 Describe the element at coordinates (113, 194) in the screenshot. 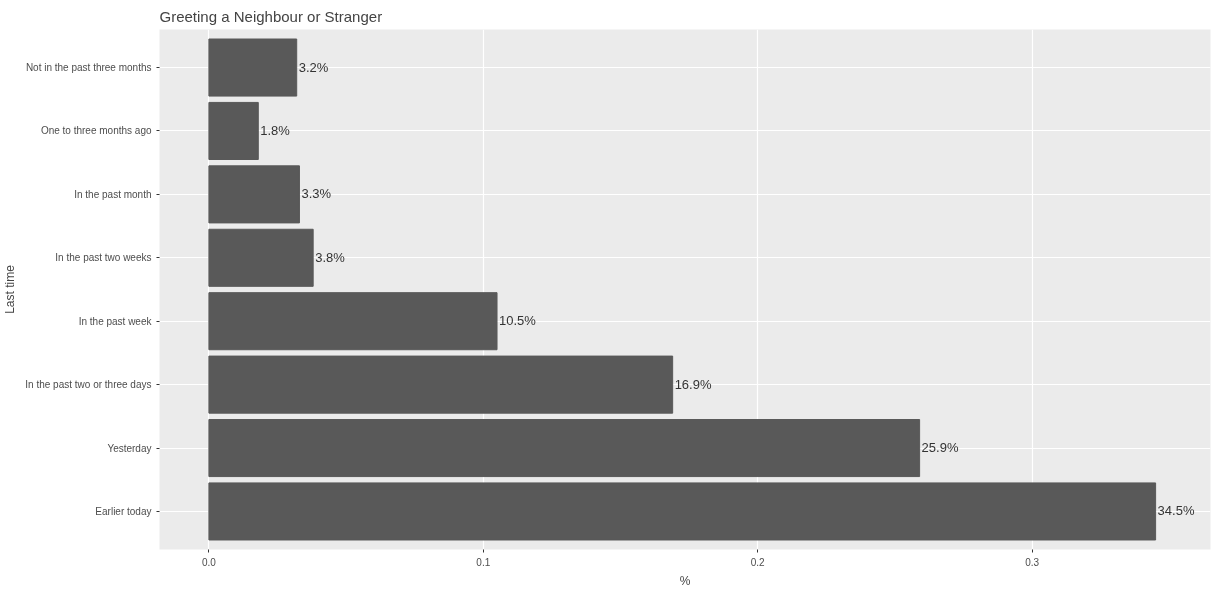

I see `y-tick-label: In the past month` at that location.